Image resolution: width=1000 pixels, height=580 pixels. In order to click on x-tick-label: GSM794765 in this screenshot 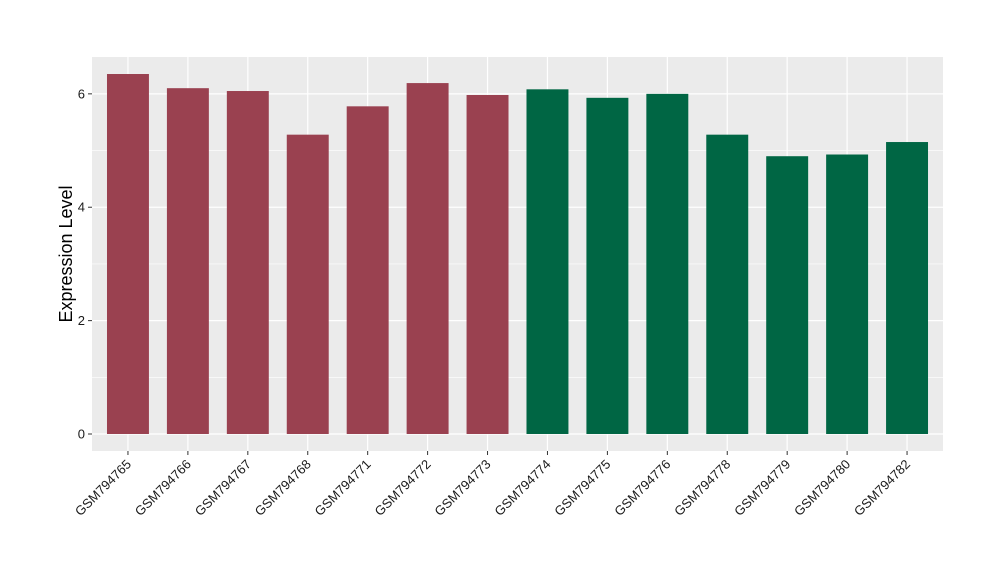, I will do `click(103, 488)`.